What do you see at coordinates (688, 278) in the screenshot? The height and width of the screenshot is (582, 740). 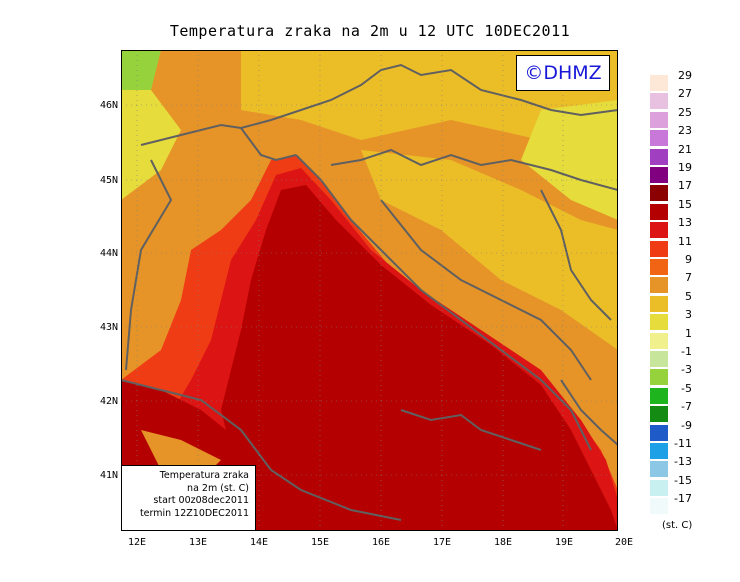 I see `legend-label: 7` at bounding box center [688, 278].